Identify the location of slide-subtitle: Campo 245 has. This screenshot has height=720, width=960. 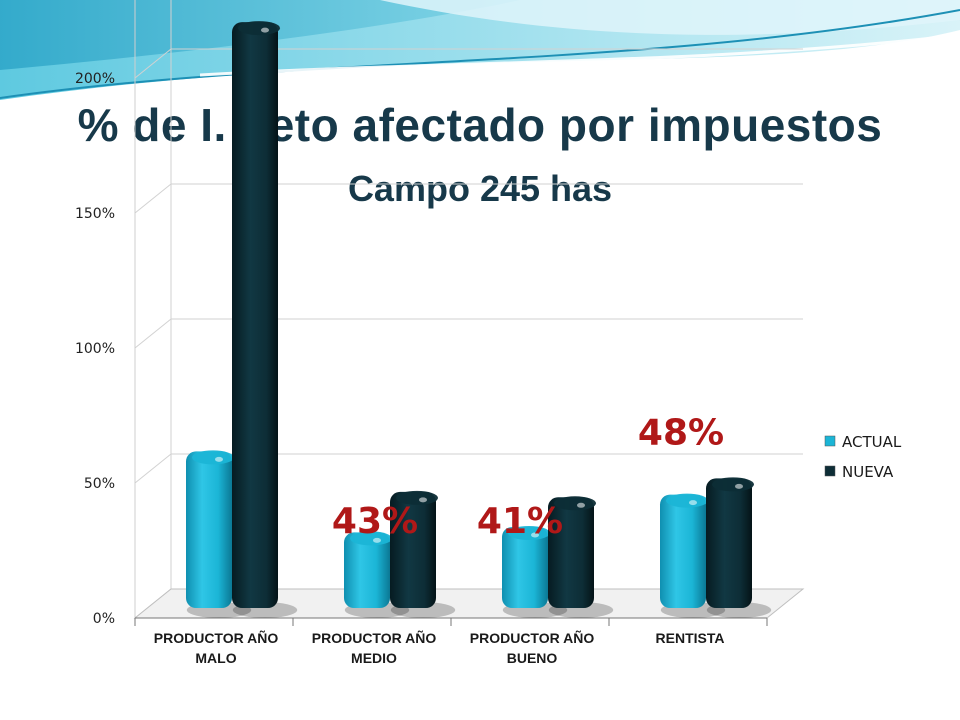
(480, 188).